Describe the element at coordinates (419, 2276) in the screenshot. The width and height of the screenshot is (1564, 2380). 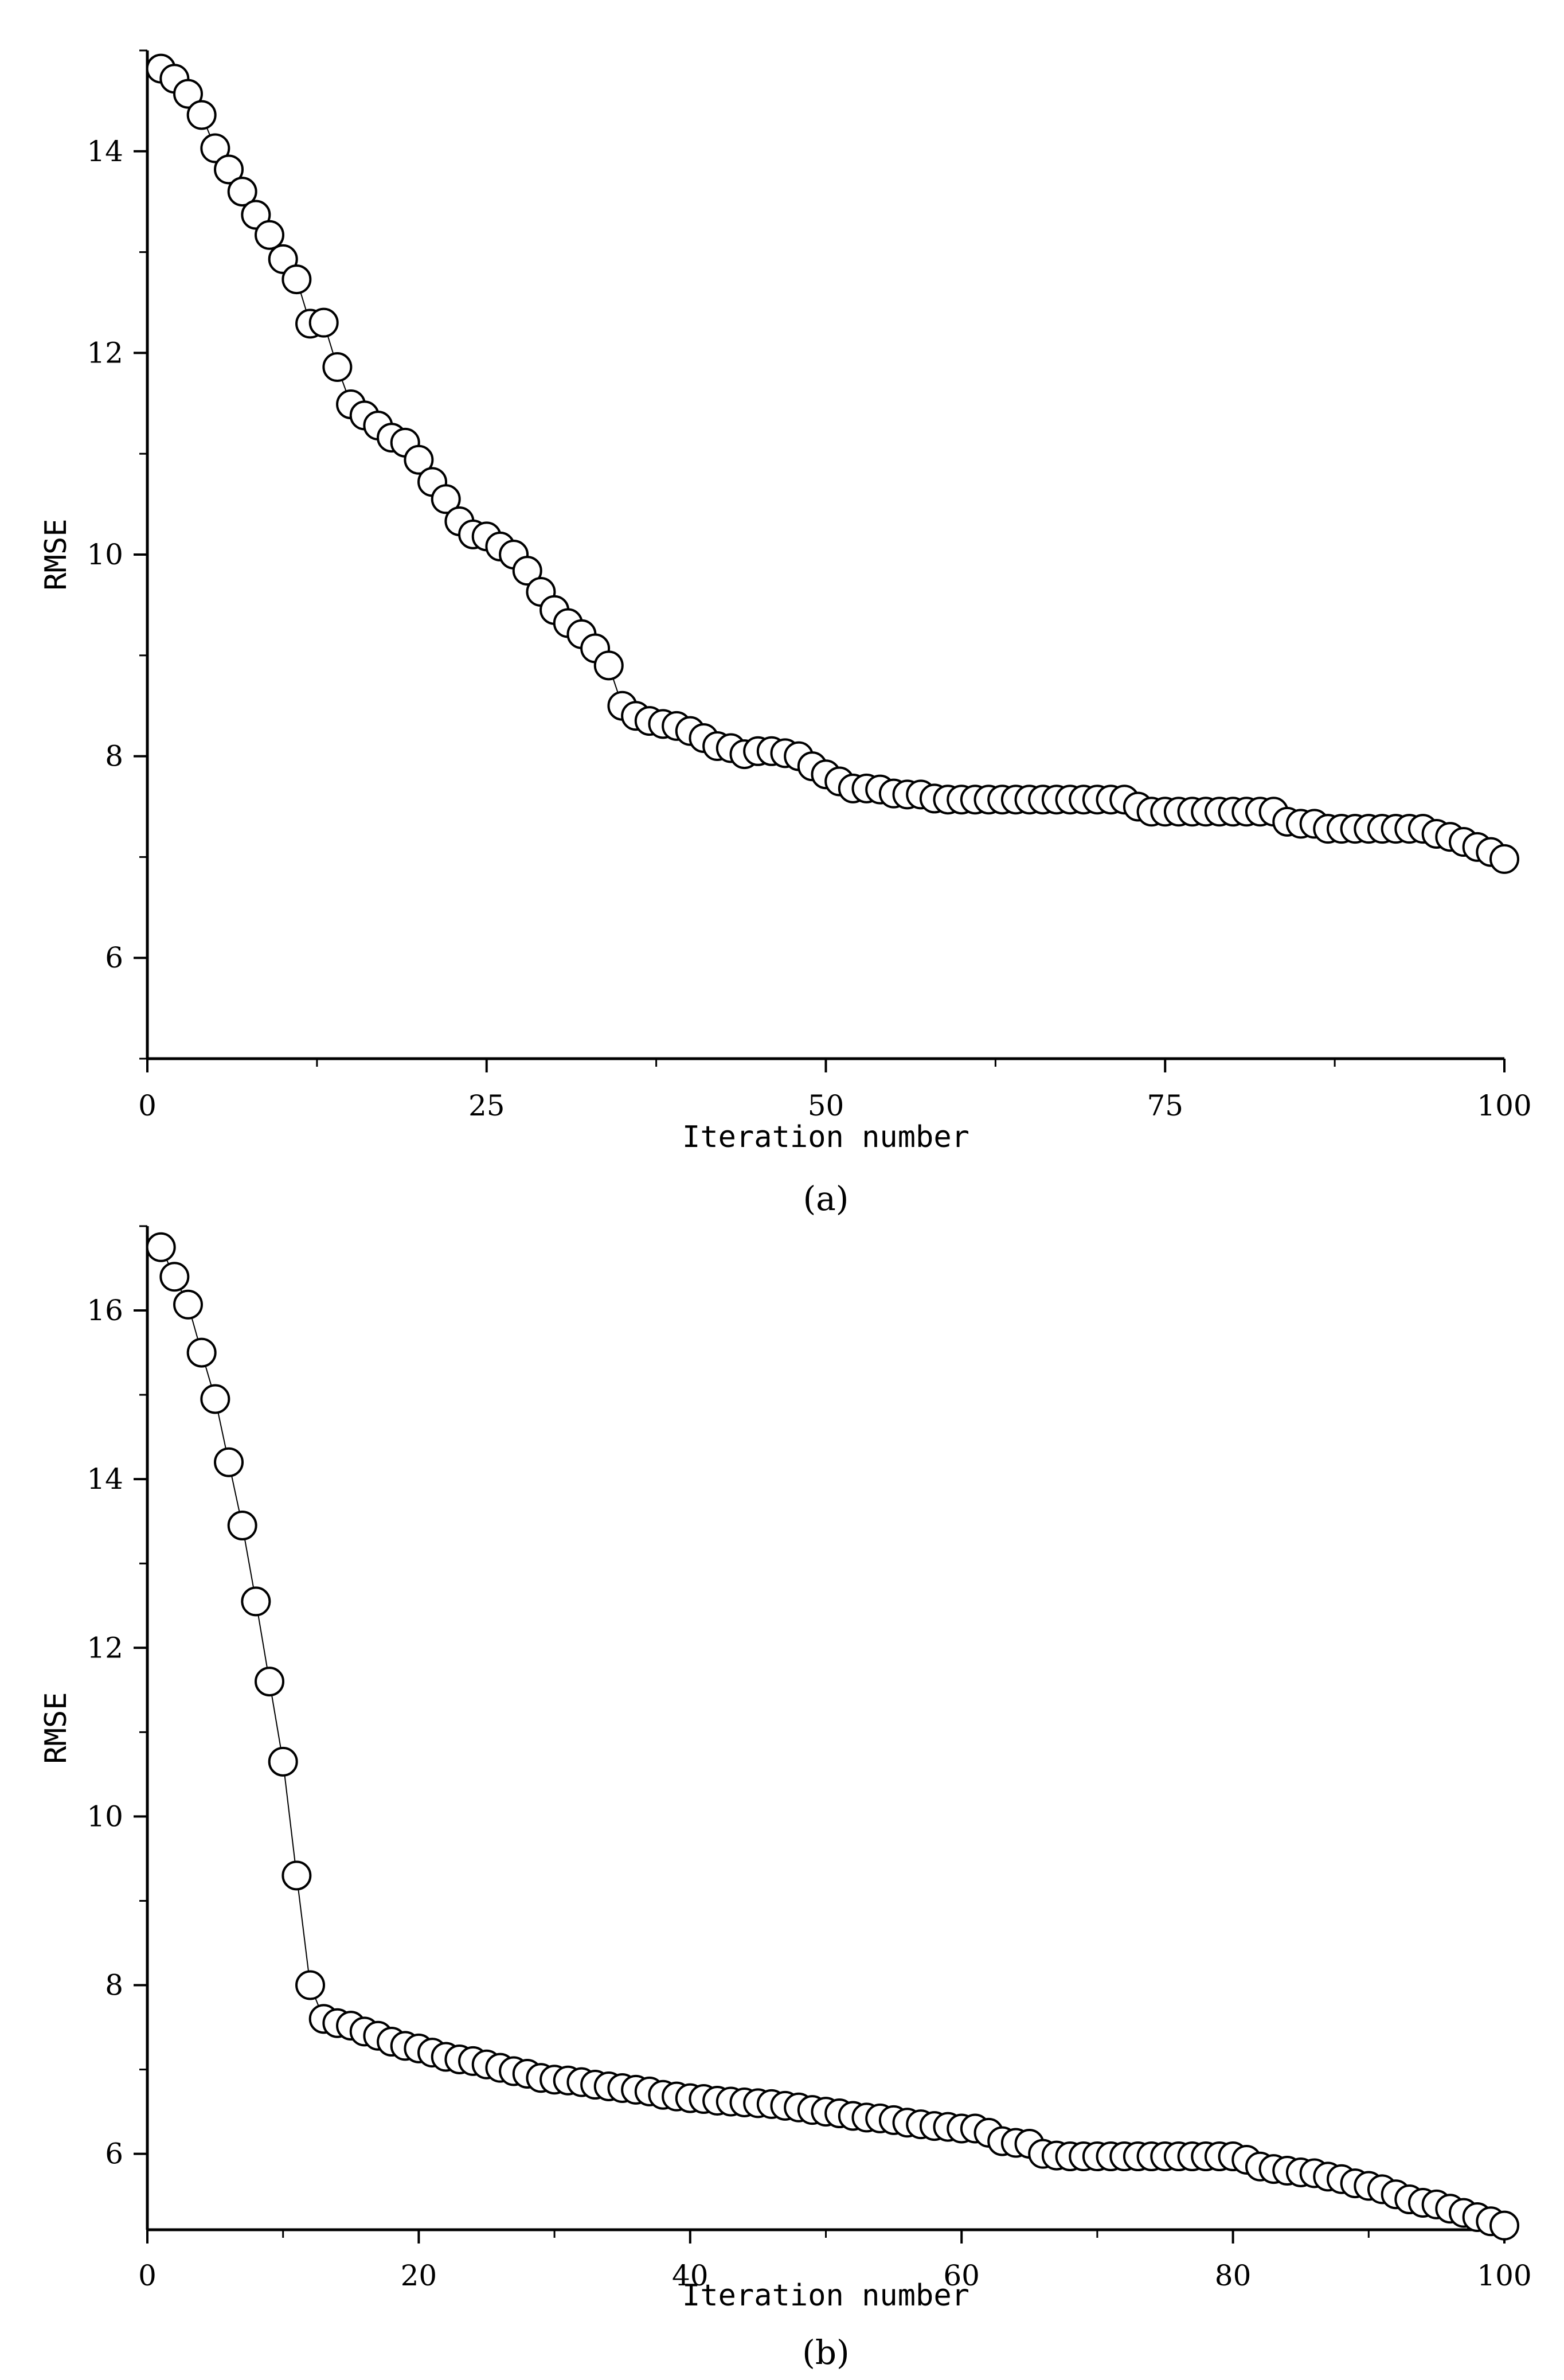
I see `x-tick-label: 20` at that location.